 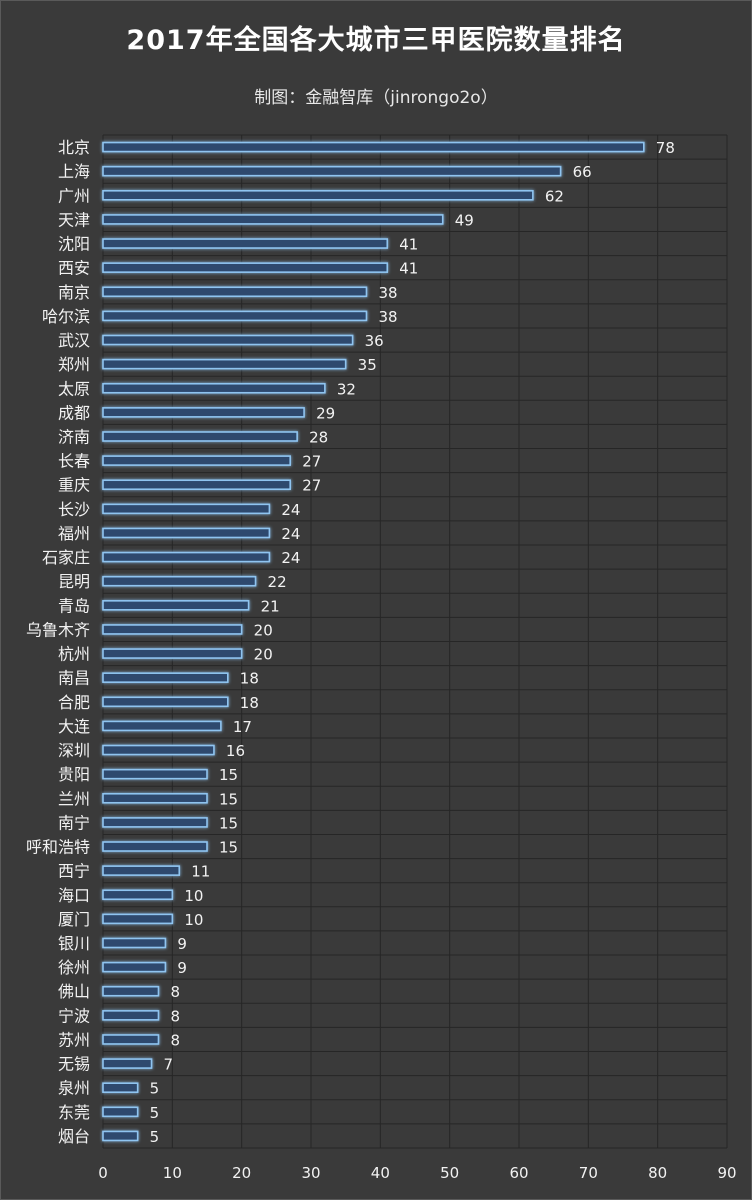 What do you see at coordinates (74, 340) in the screenshot?
I see `category-label: 武汉` at bounding box center [74, 340].